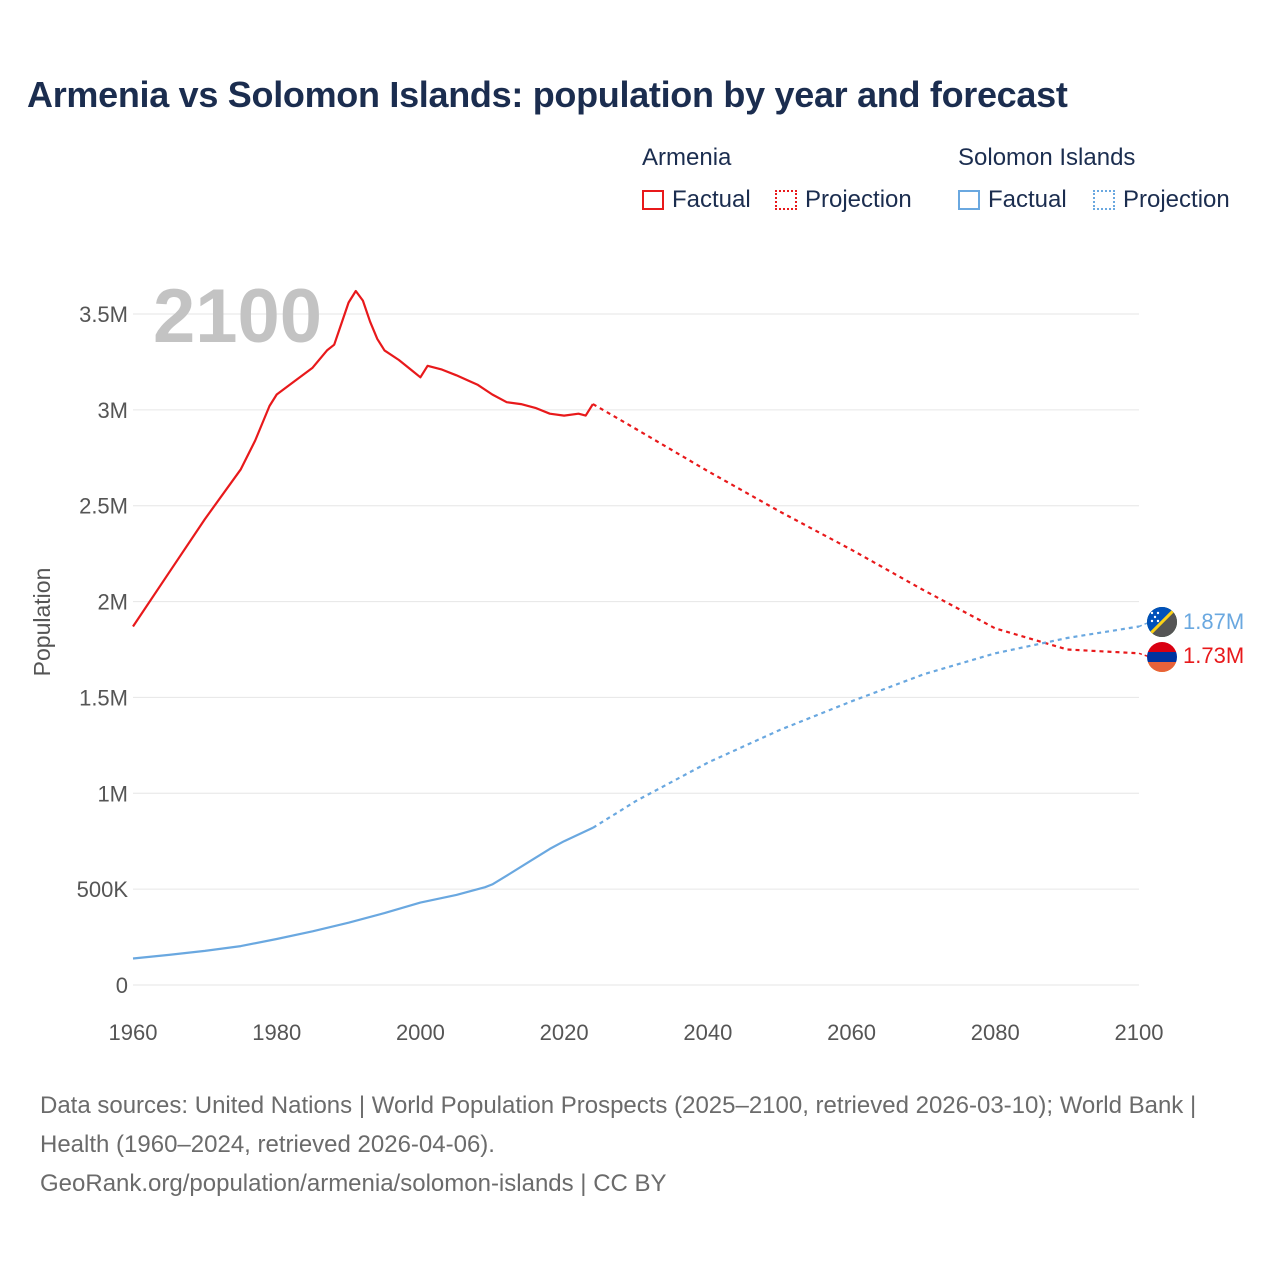 This screenshot has height=1280, width=1280. Describe the element at coordinates (866, 529) in the screenshot. I see `armenia-projection-line` at that location.